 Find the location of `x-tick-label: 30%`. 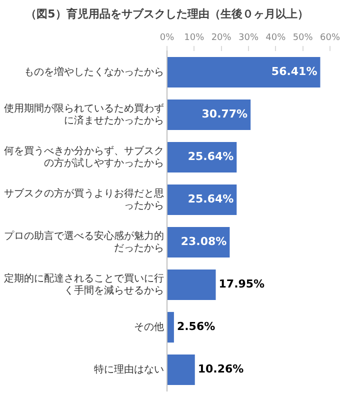

x-tick-label: 30% is located at coordinates (248, 37).